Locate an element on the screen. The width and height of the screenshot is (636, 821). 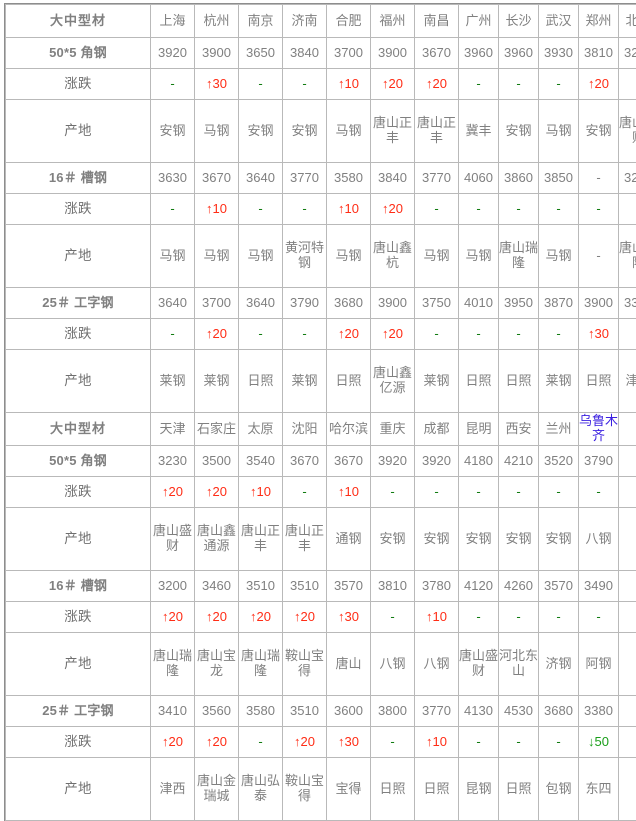
city-header-1: 天津 is located at coordinates (173, 429).